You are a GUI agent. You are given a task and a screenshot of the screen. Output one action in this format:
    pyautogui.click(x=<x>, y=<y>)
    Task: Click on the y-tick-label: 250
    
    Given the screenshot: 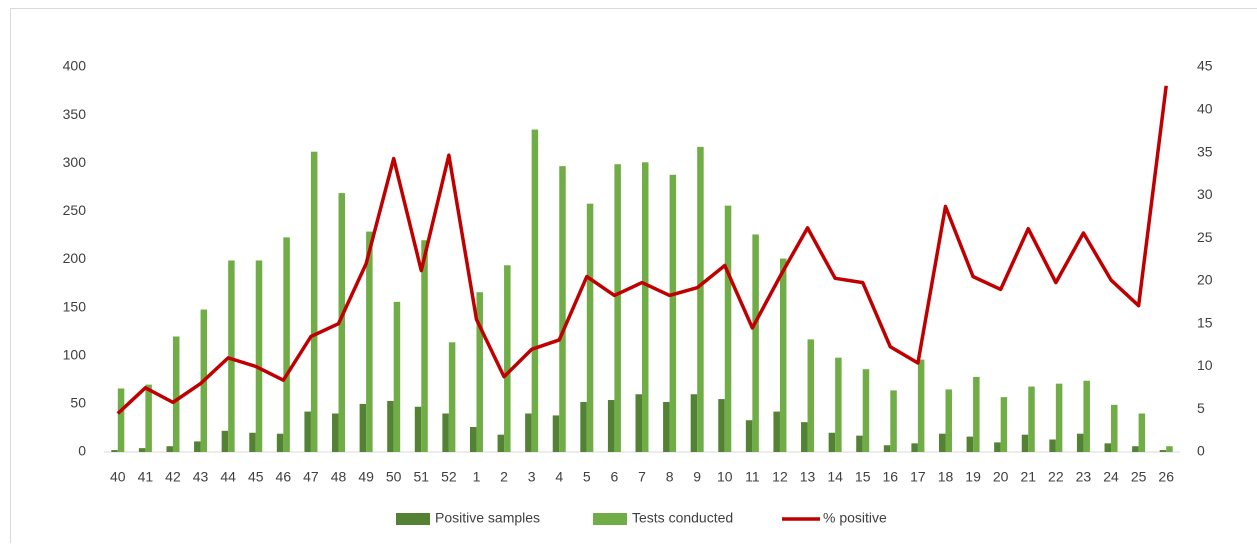 What is the action you would take?
    pyautogui.click(x=75, y=210)
    